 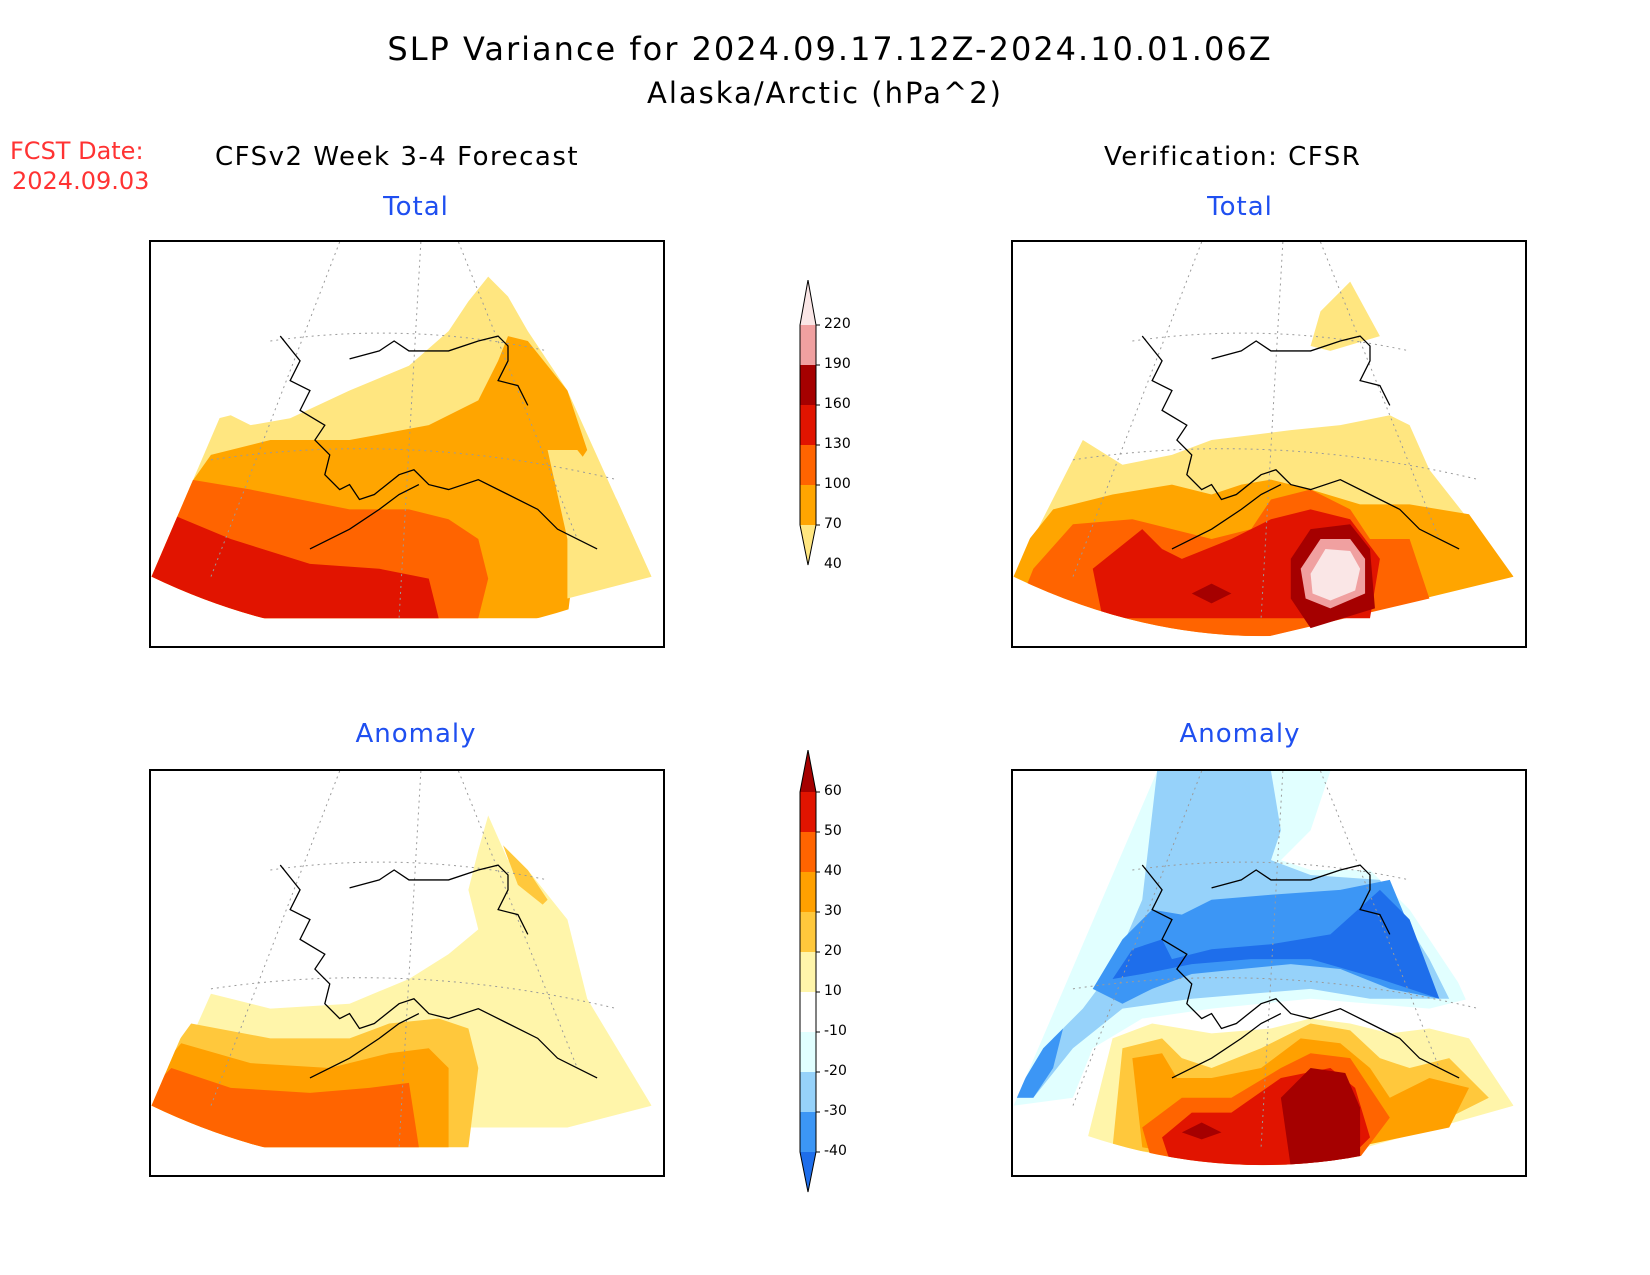 I want to click on verification-total-svg, so click(x=1263, y=439).